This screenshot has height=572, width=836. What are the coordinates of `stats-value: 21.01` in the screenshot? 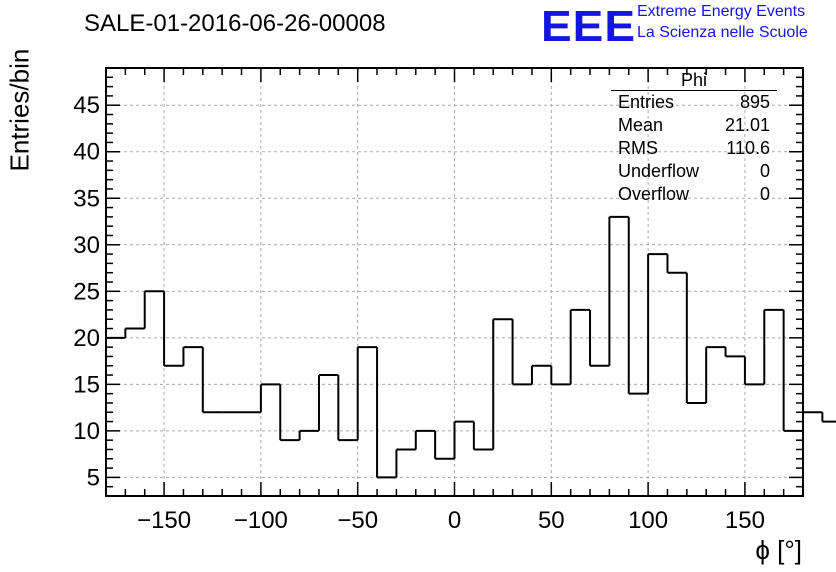 It's located at (747, 125).